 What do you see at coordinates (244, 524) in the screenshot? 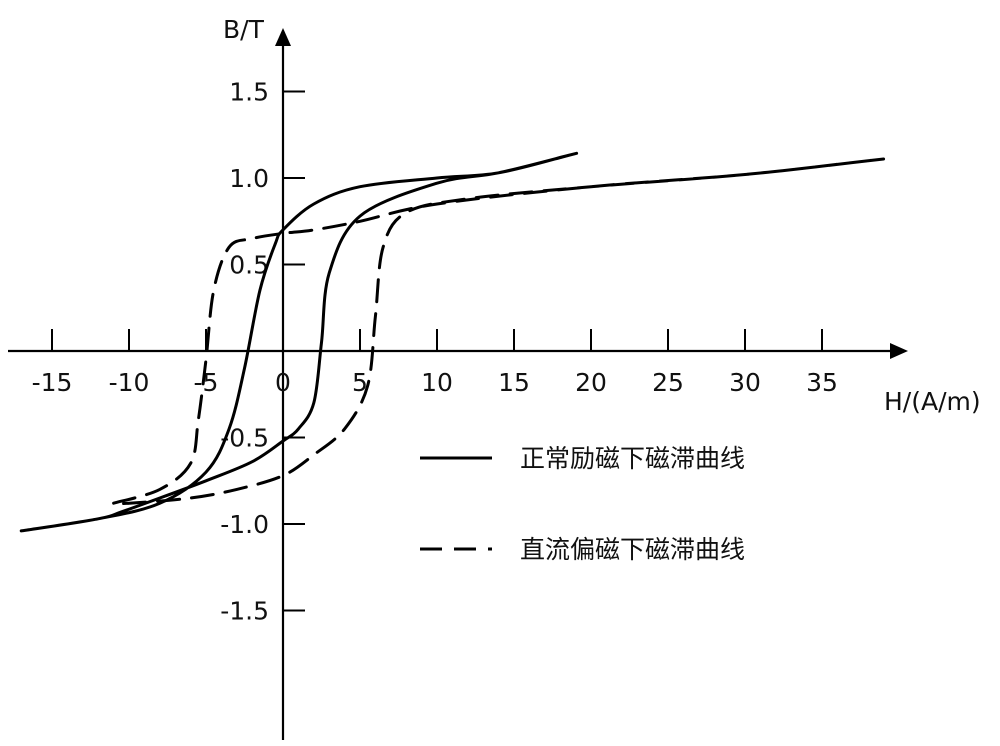
I see `y-tick-label: -1.0` at bounding box center [244, 524].